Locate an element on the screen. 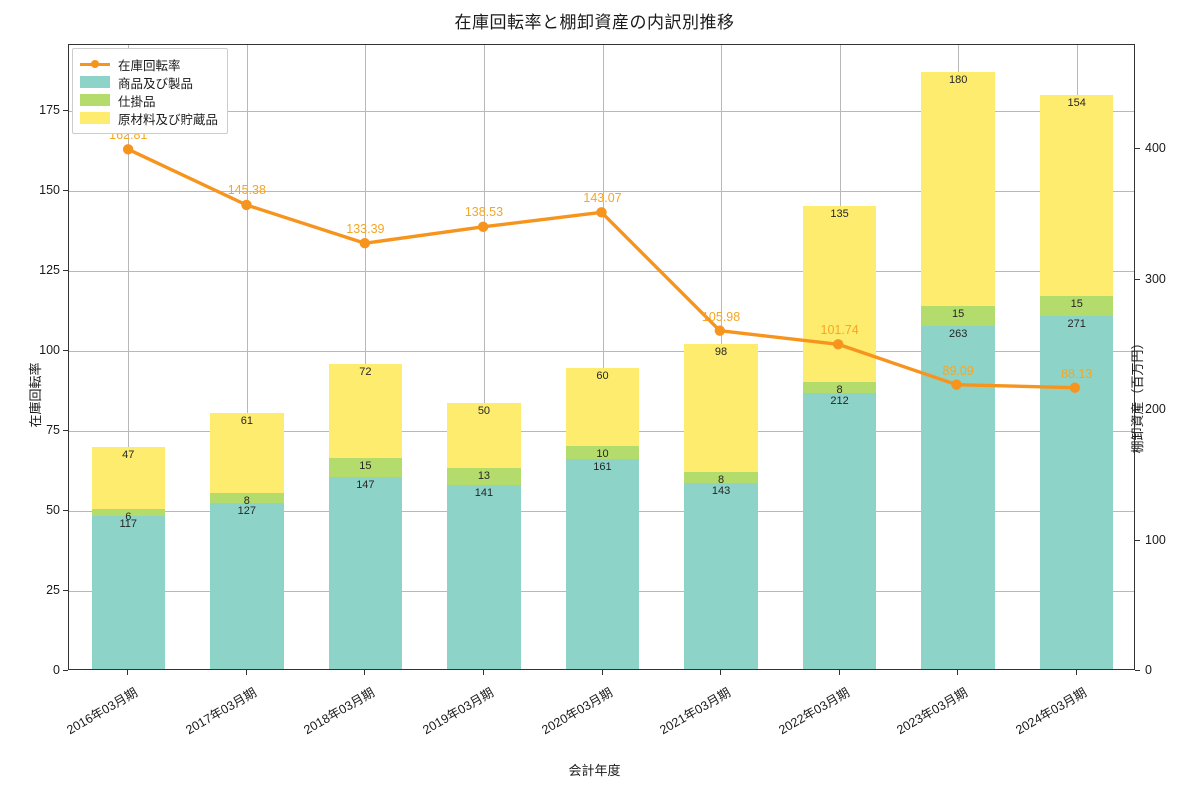 This screenshot has height=789, width=1189. y-axis-left-title: 在庫回転率 is located at coordinates (36, 394).